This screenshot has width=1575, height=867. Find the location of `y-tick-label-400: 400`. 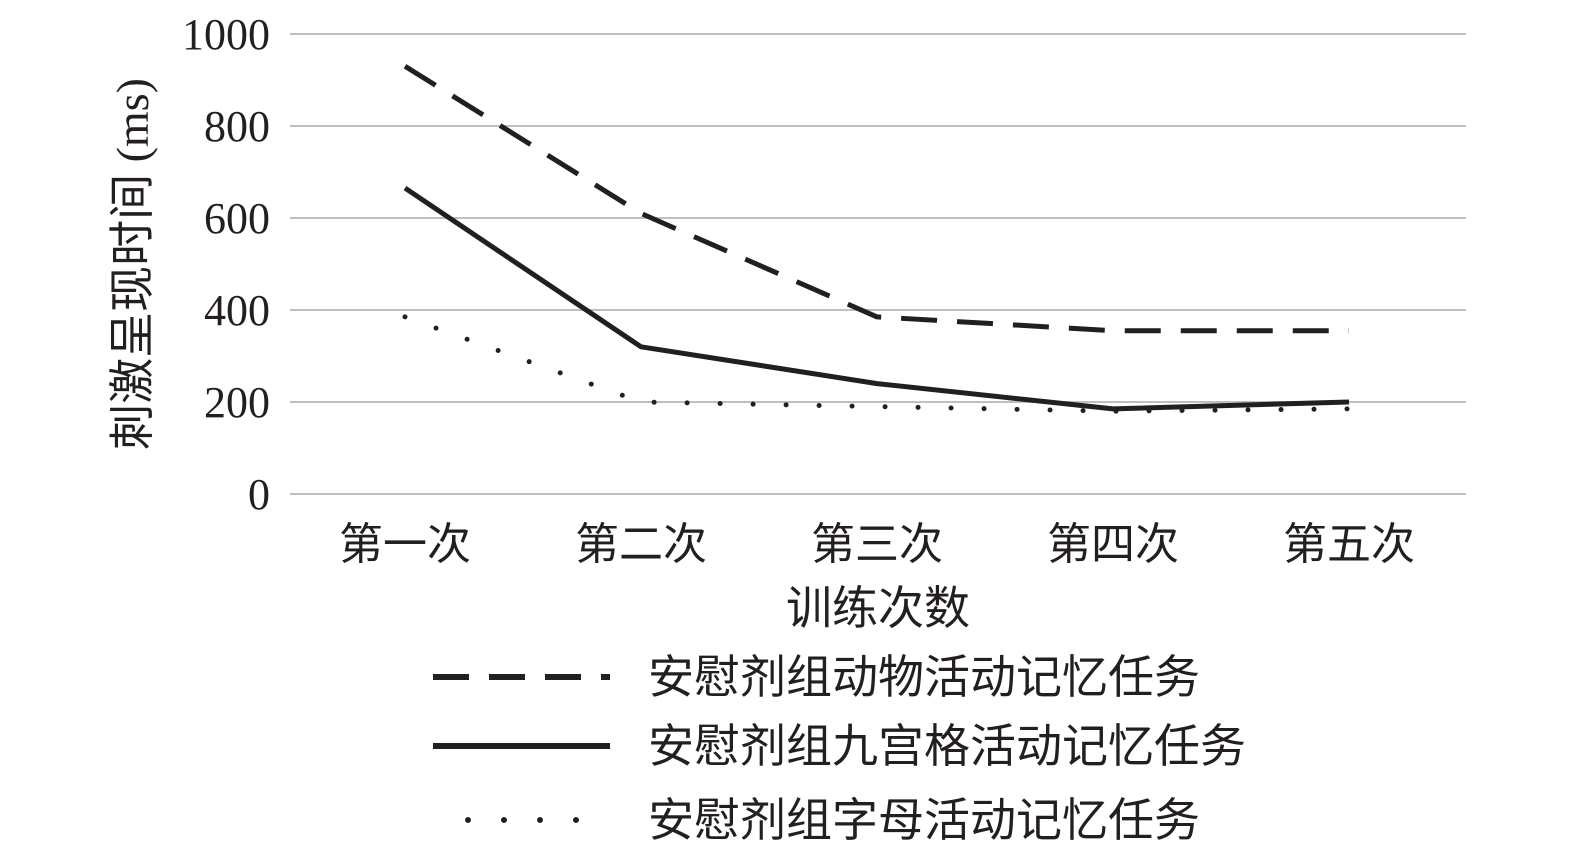

y-tick-label-400: 400 is located at coordinates (237, 310).